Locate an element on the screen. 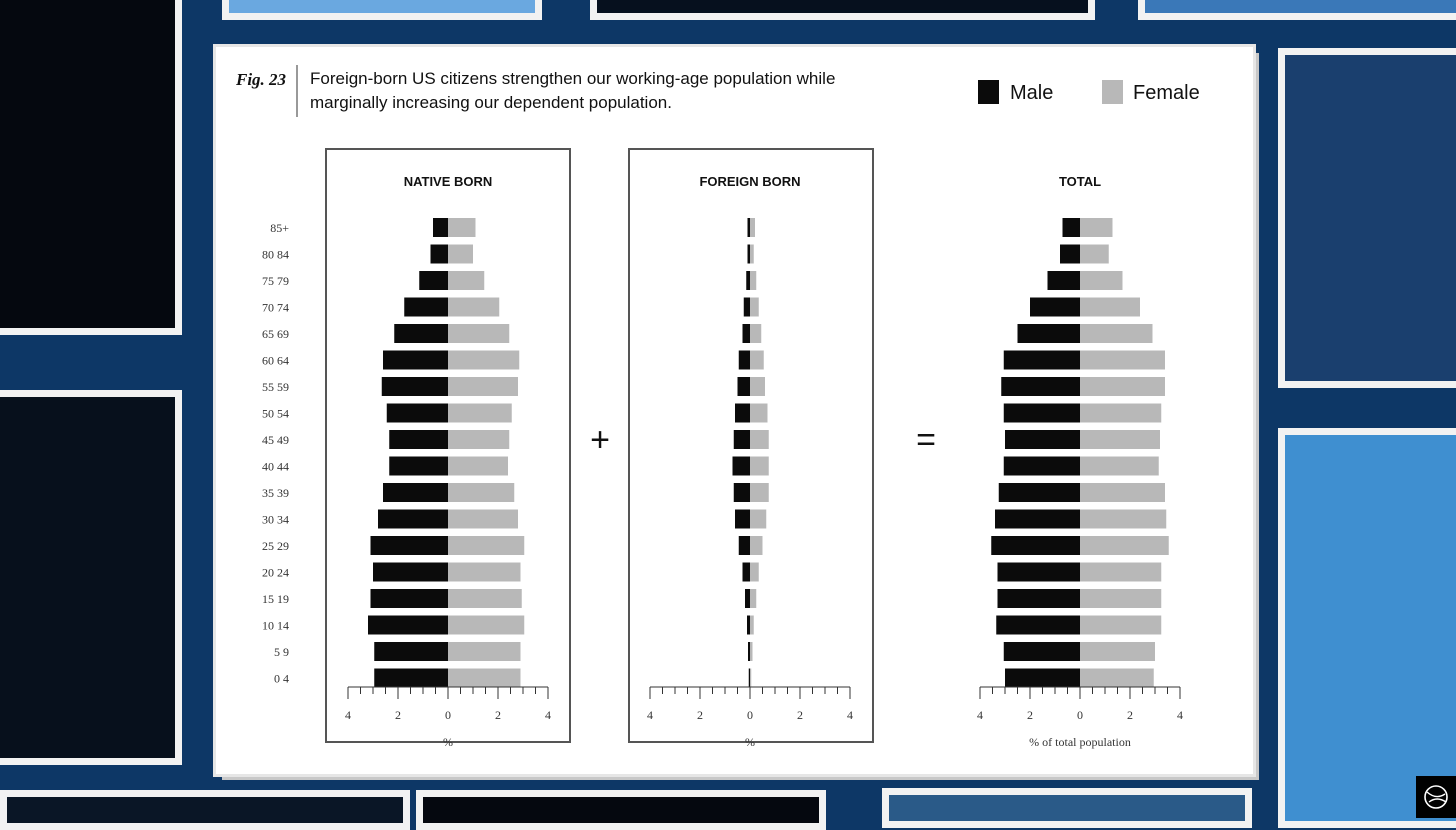 This screenshot has width=1456, height=830. plus-operator: + is located at coordinates (600, 440).